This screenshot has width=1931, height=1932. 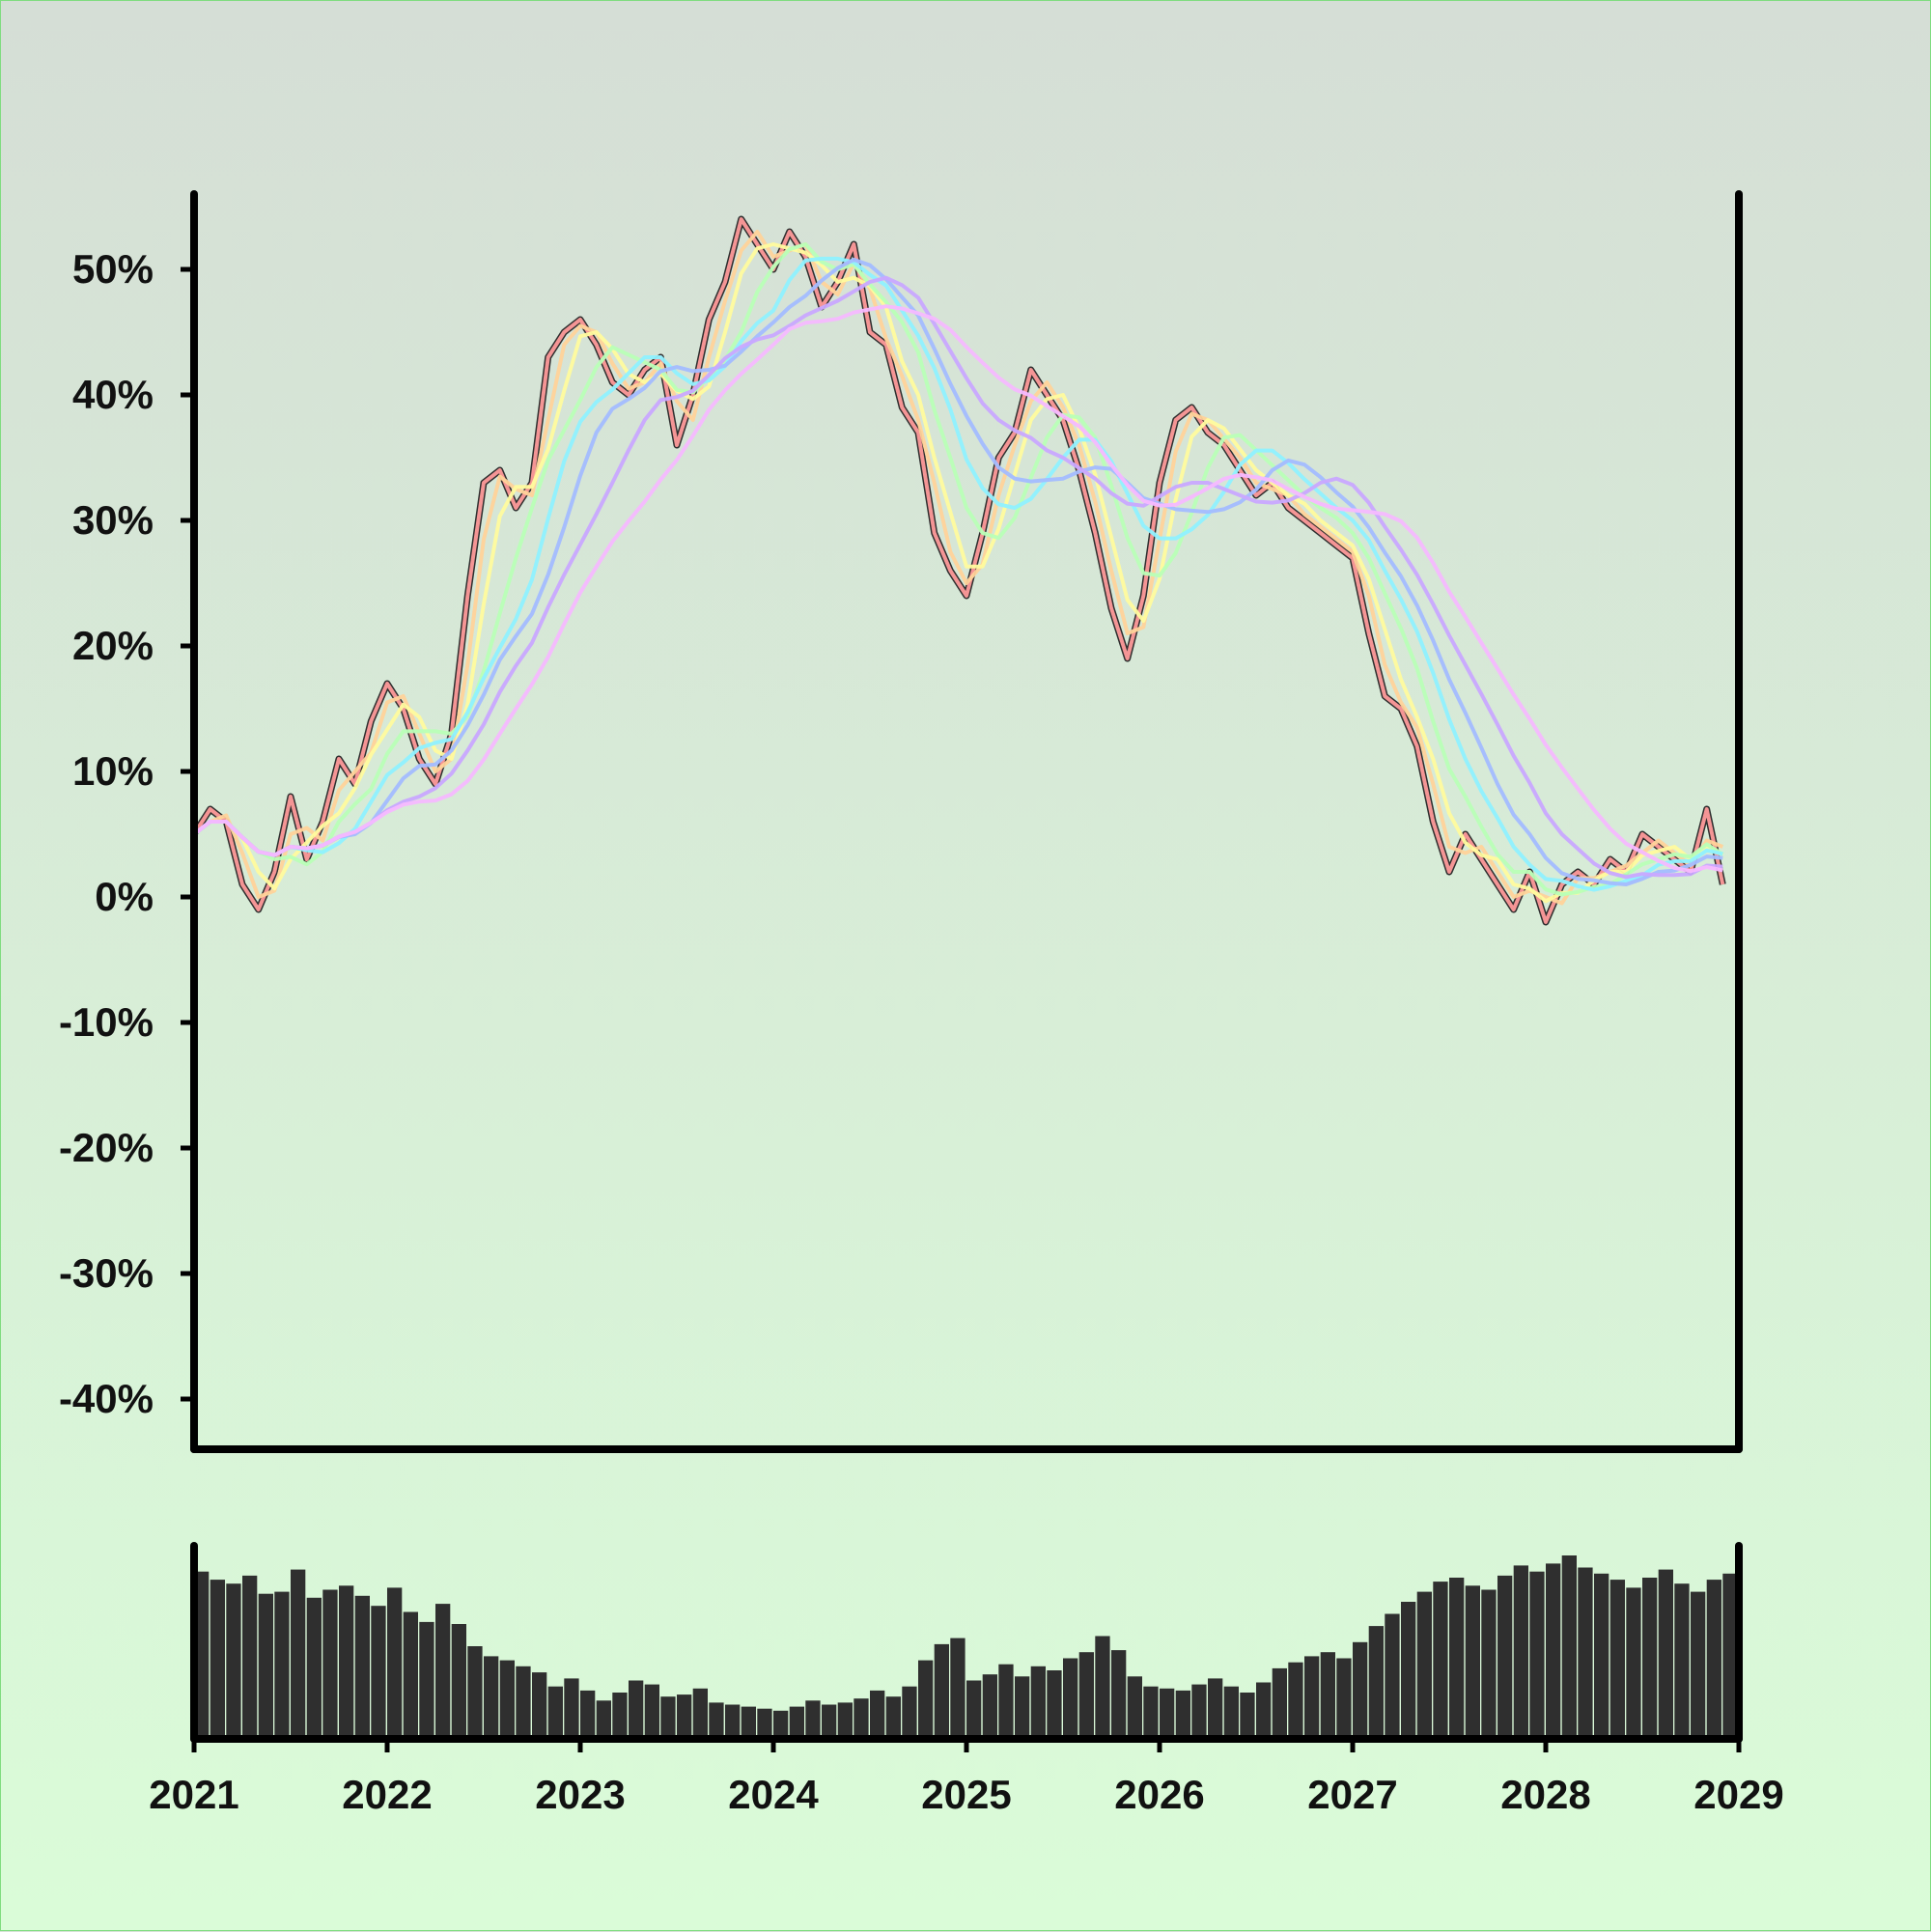 What do you see at coordinates (1159, 1795) in the screenshot?
I see `x-tick-label: 2026` at bounding box center [1159, 1795].